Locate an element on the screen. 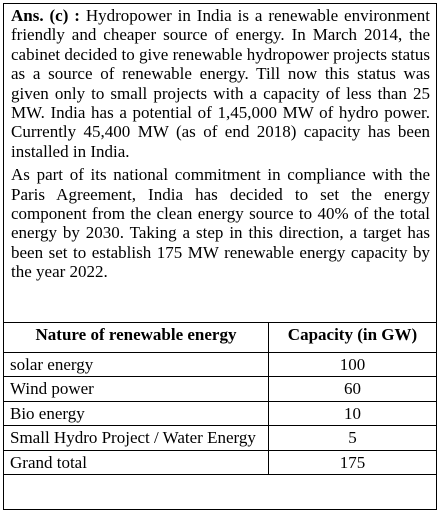  cell: Bio energy is located at coordinates (136, 413).